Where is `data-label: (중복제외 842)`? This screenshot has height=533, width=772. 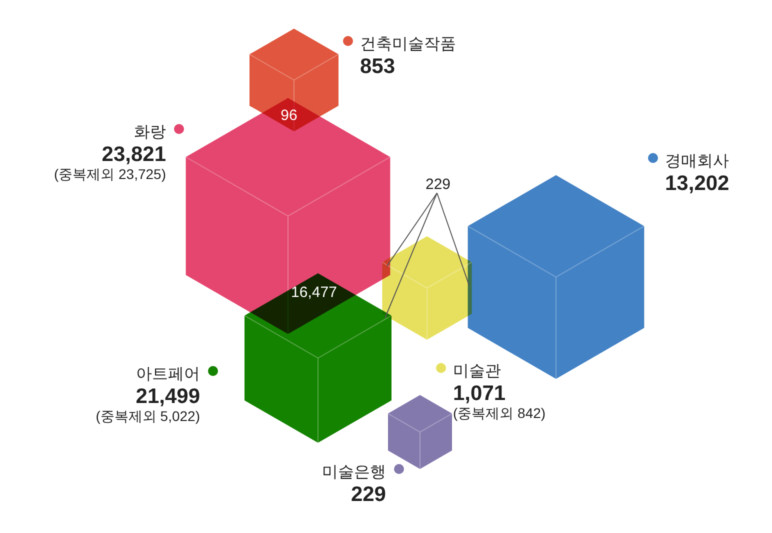 data-label: (중복제외 842) is located at coordinates (499, 413).